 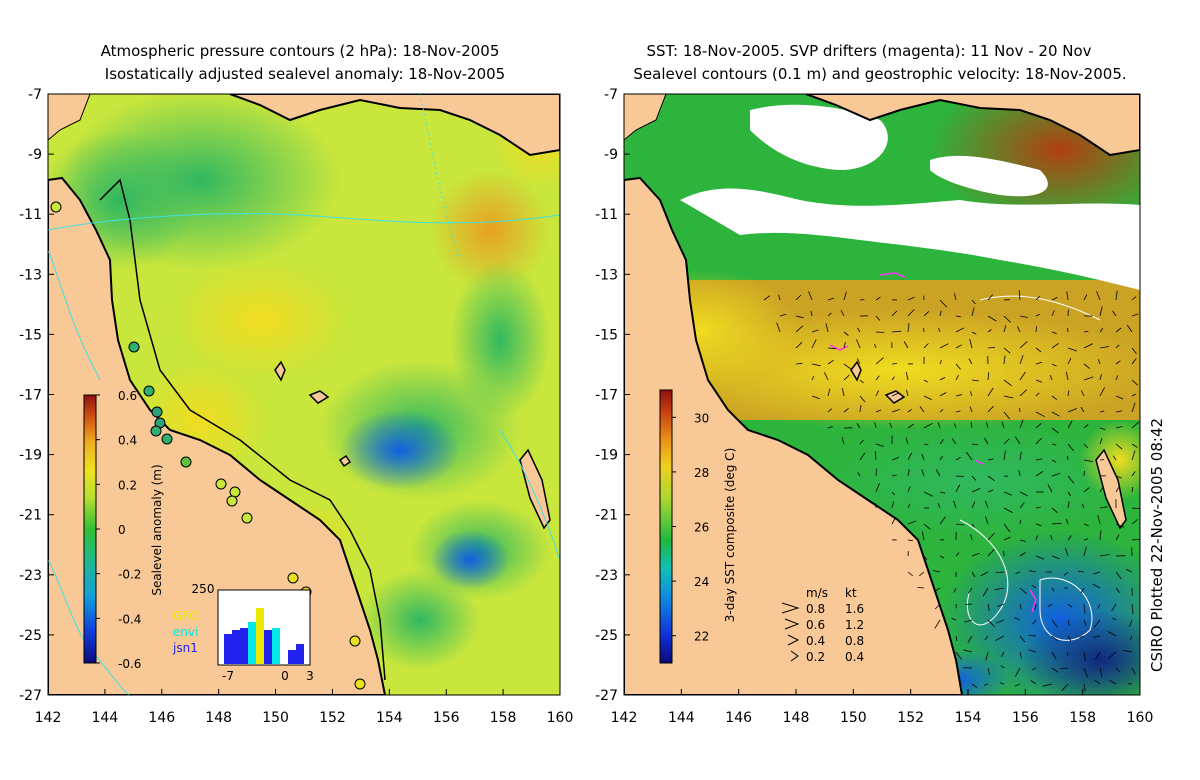 I want to click on altimeter-point, so click(x=149, y=391).